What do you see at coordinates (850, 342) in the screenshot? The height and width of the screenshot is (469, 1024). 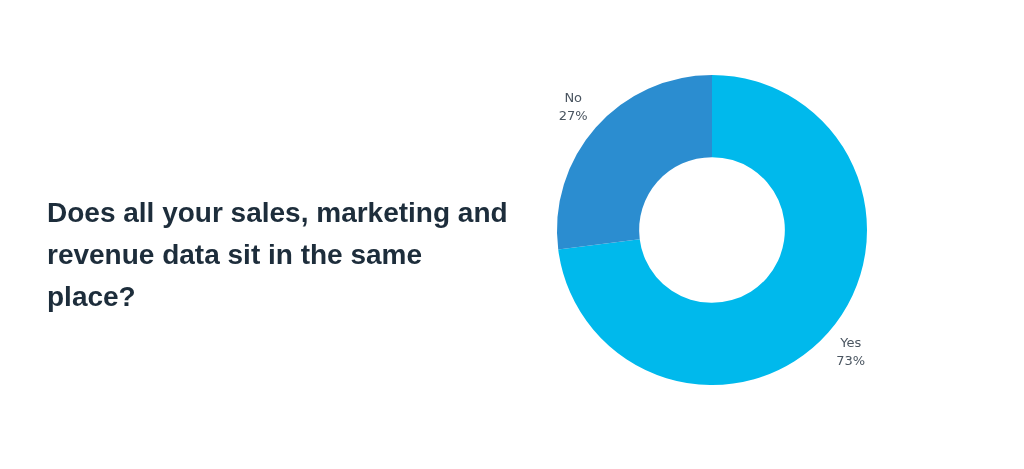 I see `slice-label: Yes` at bounding box center [850, 342].